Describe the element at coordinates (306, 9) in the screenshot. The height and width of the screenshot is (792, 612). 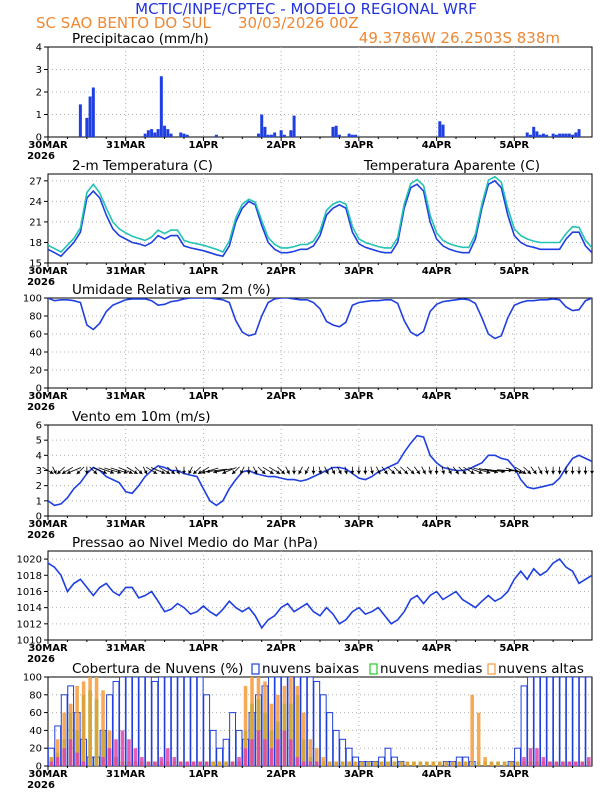
I see `header-title: MCTIC/INPE/CPTEC - MODELO REGIONAL WRF` at that location.